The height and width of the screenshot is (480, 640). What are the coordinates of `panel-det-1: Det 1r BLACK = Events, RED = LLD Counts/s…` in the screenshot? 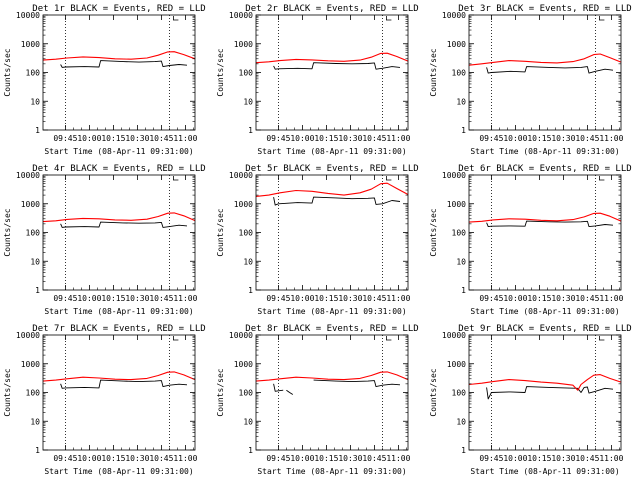 It's located at (104, 80).